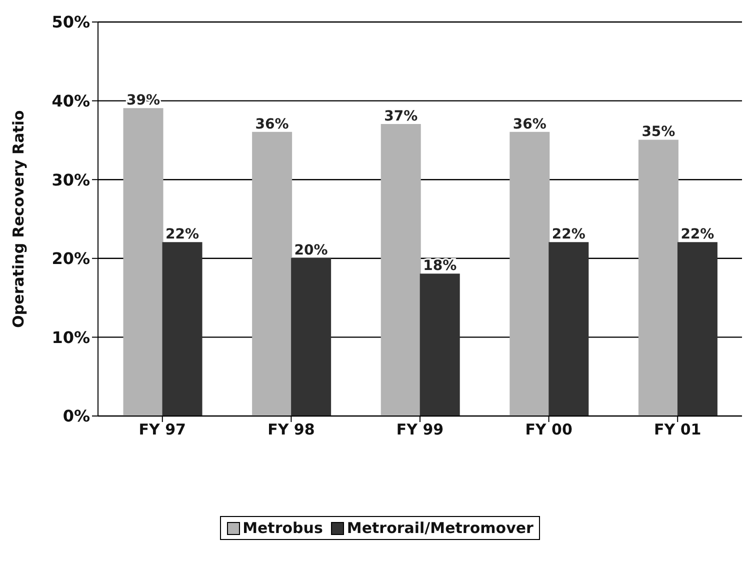  I want to click on x-tick-label: FY 97, so click(162, 429).